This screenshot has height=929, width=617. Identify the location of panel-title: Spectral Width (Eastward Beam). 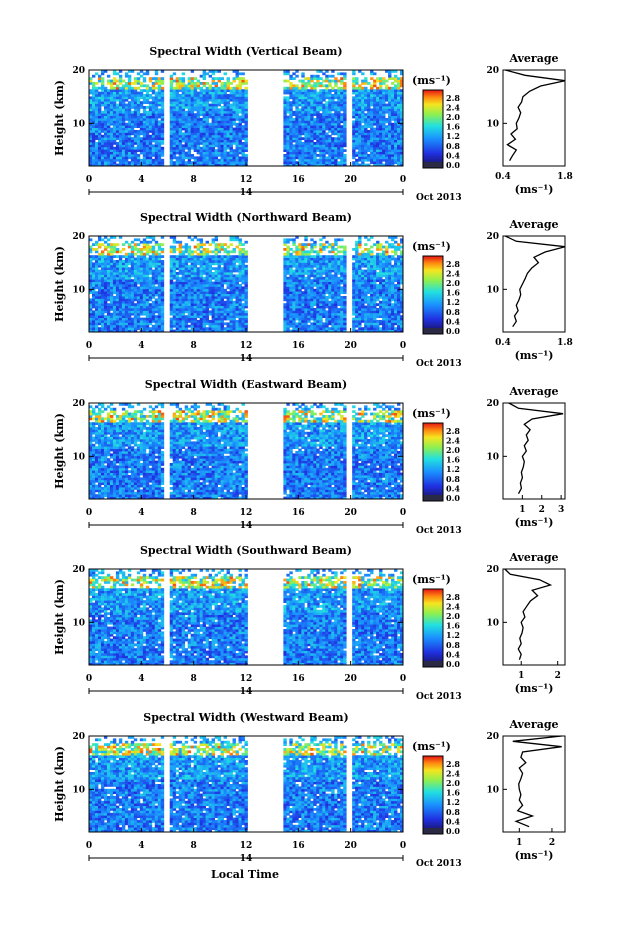
(246, 384).